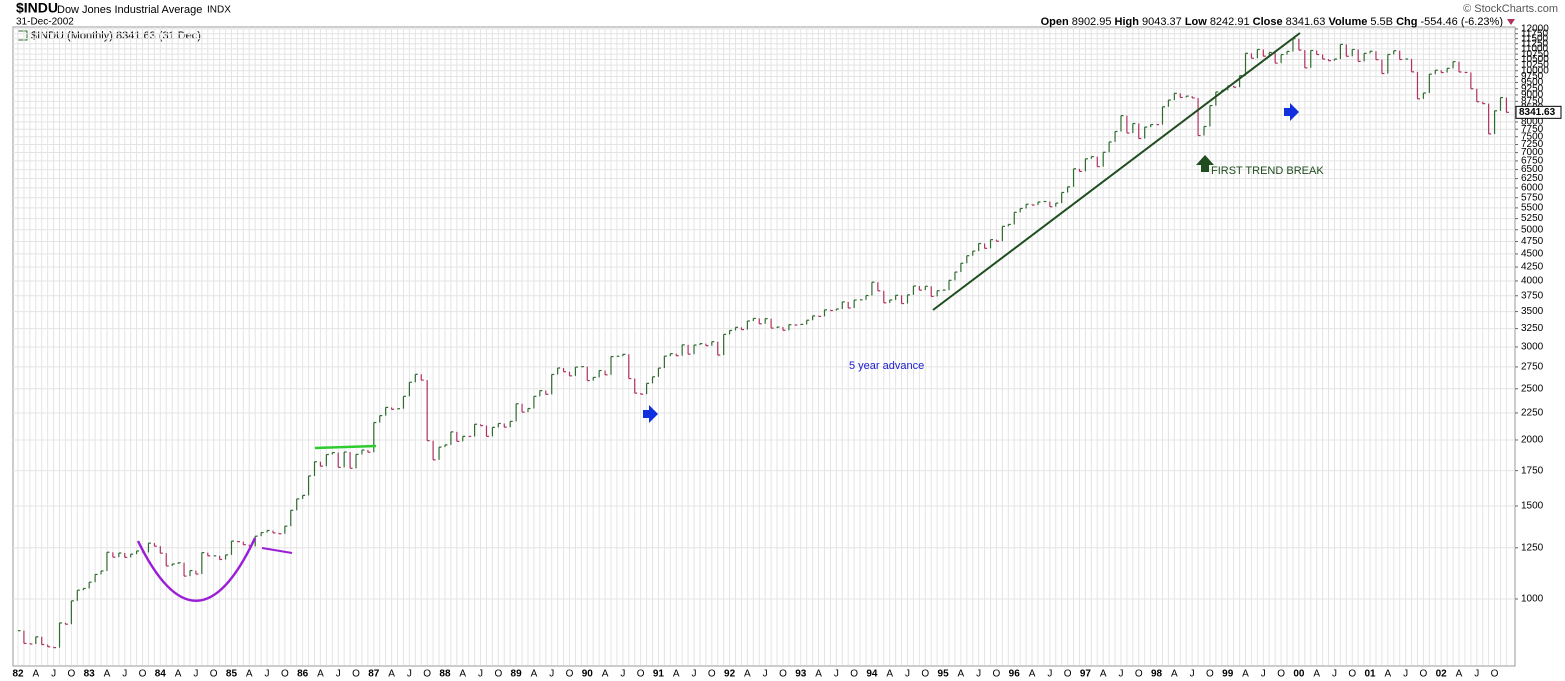 This screenshot has width=1565, height=681. What do you see at coordinates (1306, 22) in the screenshot?
I see `stat-value: 8341.63` at bounding box center [1306, 22].